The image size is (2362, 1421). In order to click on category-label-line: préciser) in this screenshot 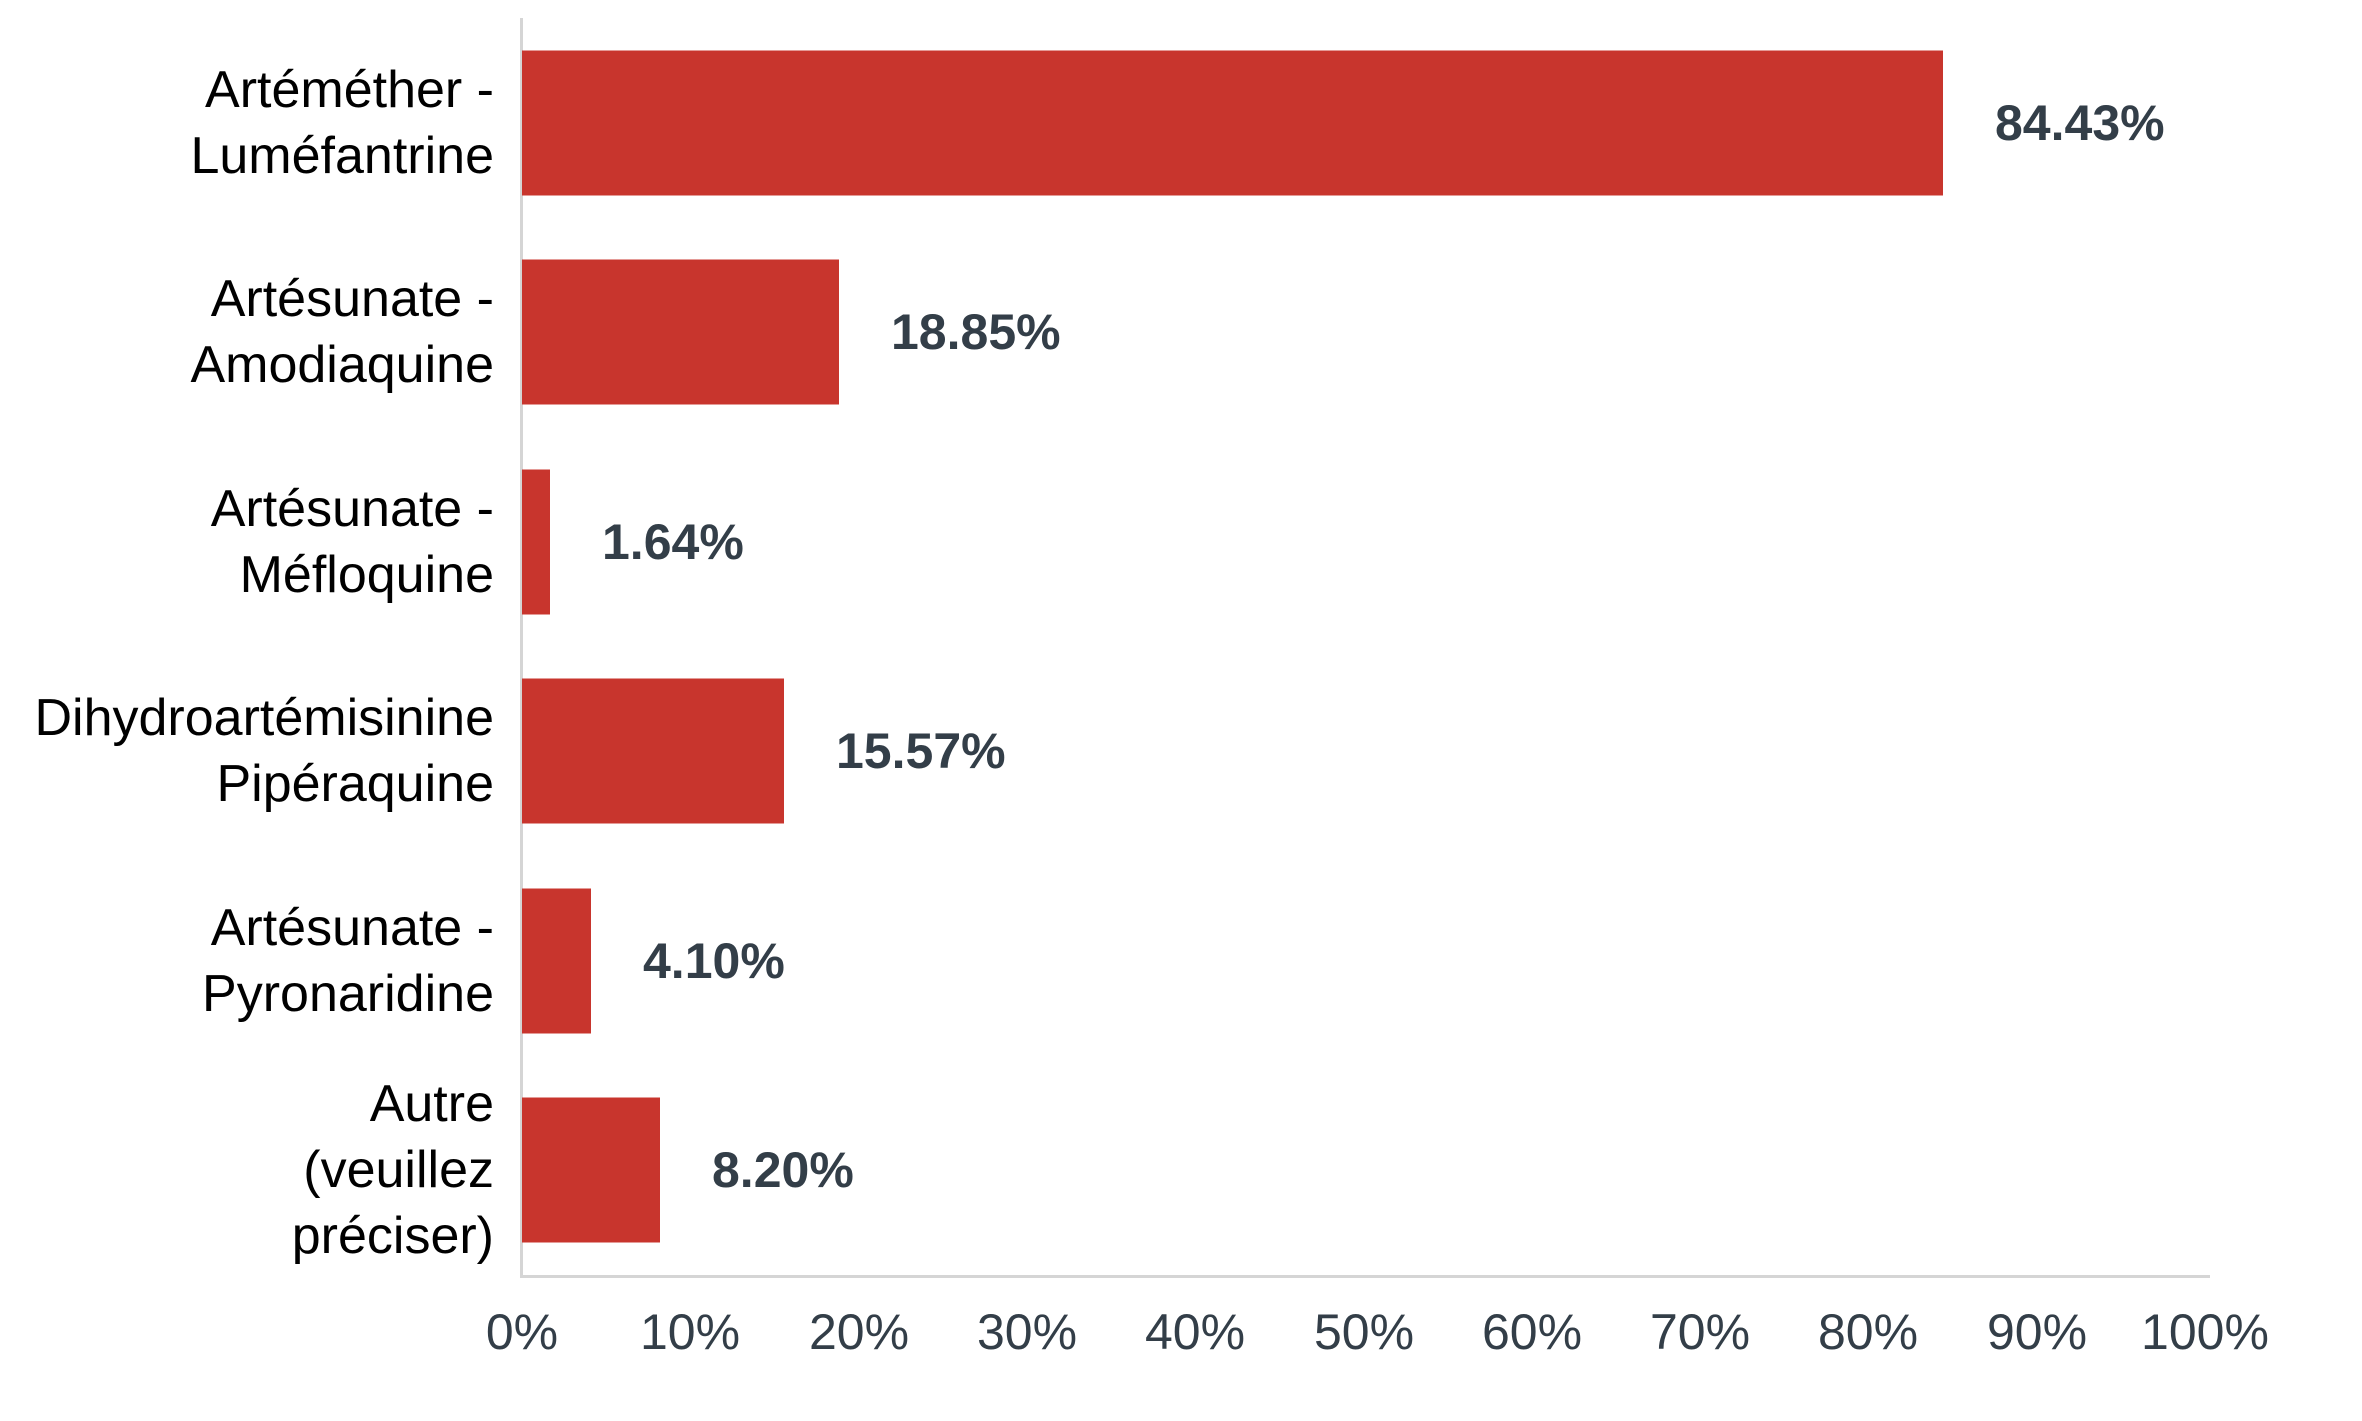, I will do `click(392, 1236)`.